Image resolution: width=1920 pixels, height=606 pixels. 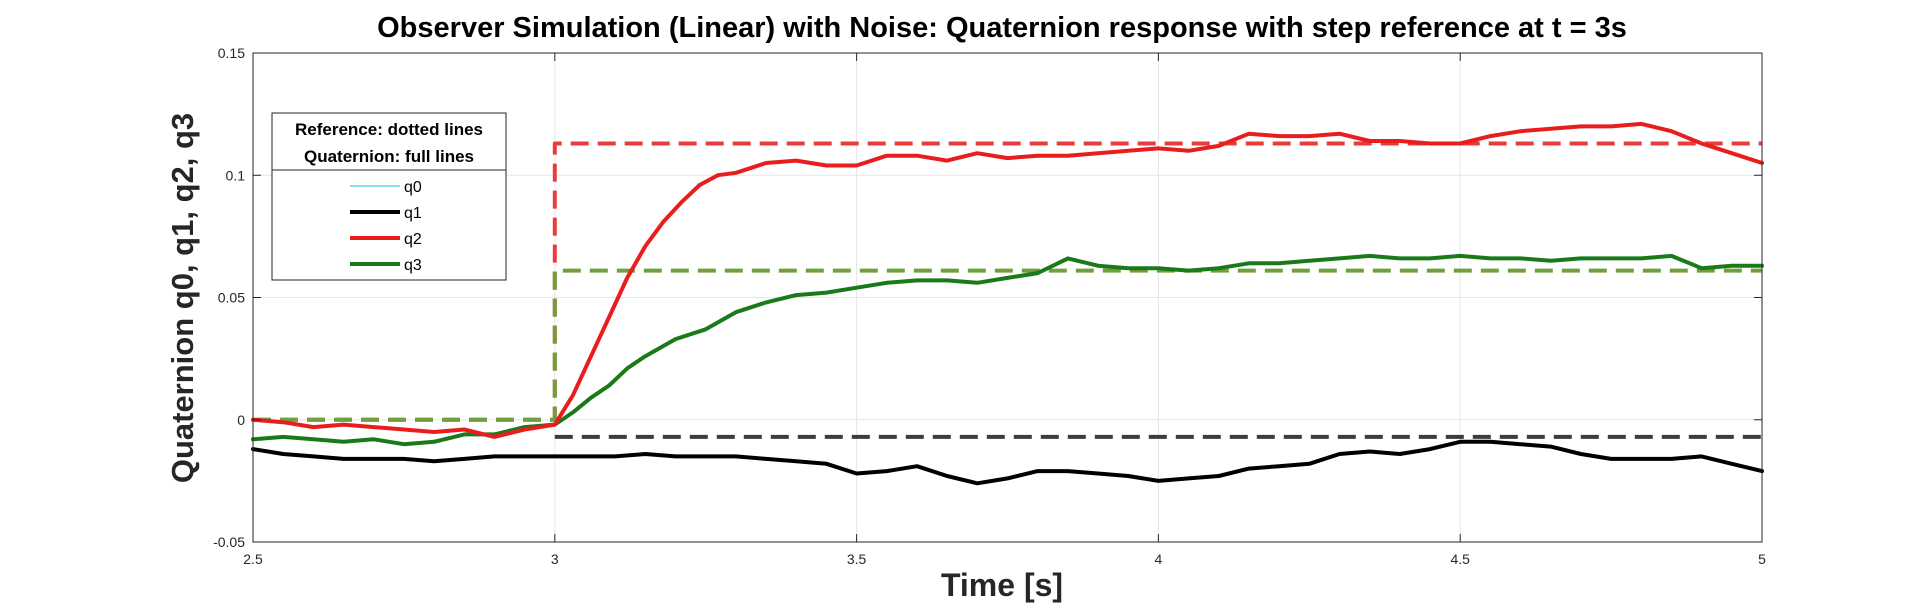 What do you see at coordinates (413, 187) in the screenshot?
I see `legend-label-q0: q0` at bounding box center [413, 187].